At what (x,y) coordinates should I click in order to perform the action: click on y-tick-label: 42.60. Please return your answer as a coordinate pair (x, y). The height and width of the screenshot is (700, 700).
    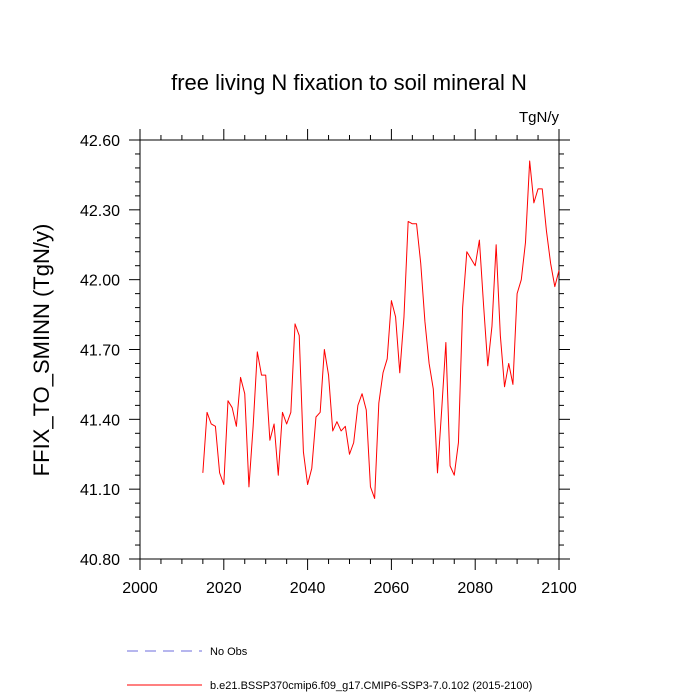
    Looking at the image, I should click on (100, 141).